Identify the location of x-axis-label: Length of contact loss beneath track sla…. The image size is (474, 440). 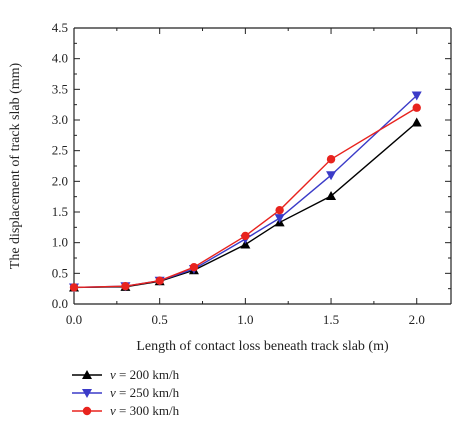
(262, 346).